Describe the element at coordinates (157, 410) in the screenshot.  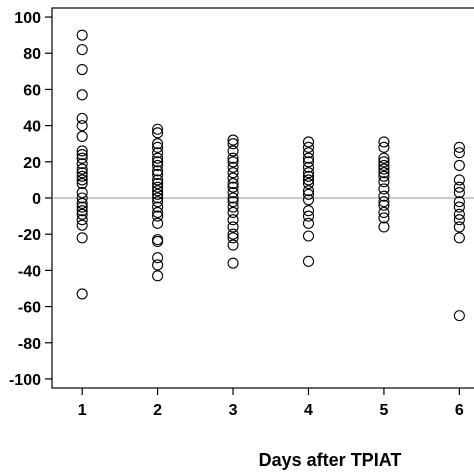
I see `x-tick-label: 2` at that location.